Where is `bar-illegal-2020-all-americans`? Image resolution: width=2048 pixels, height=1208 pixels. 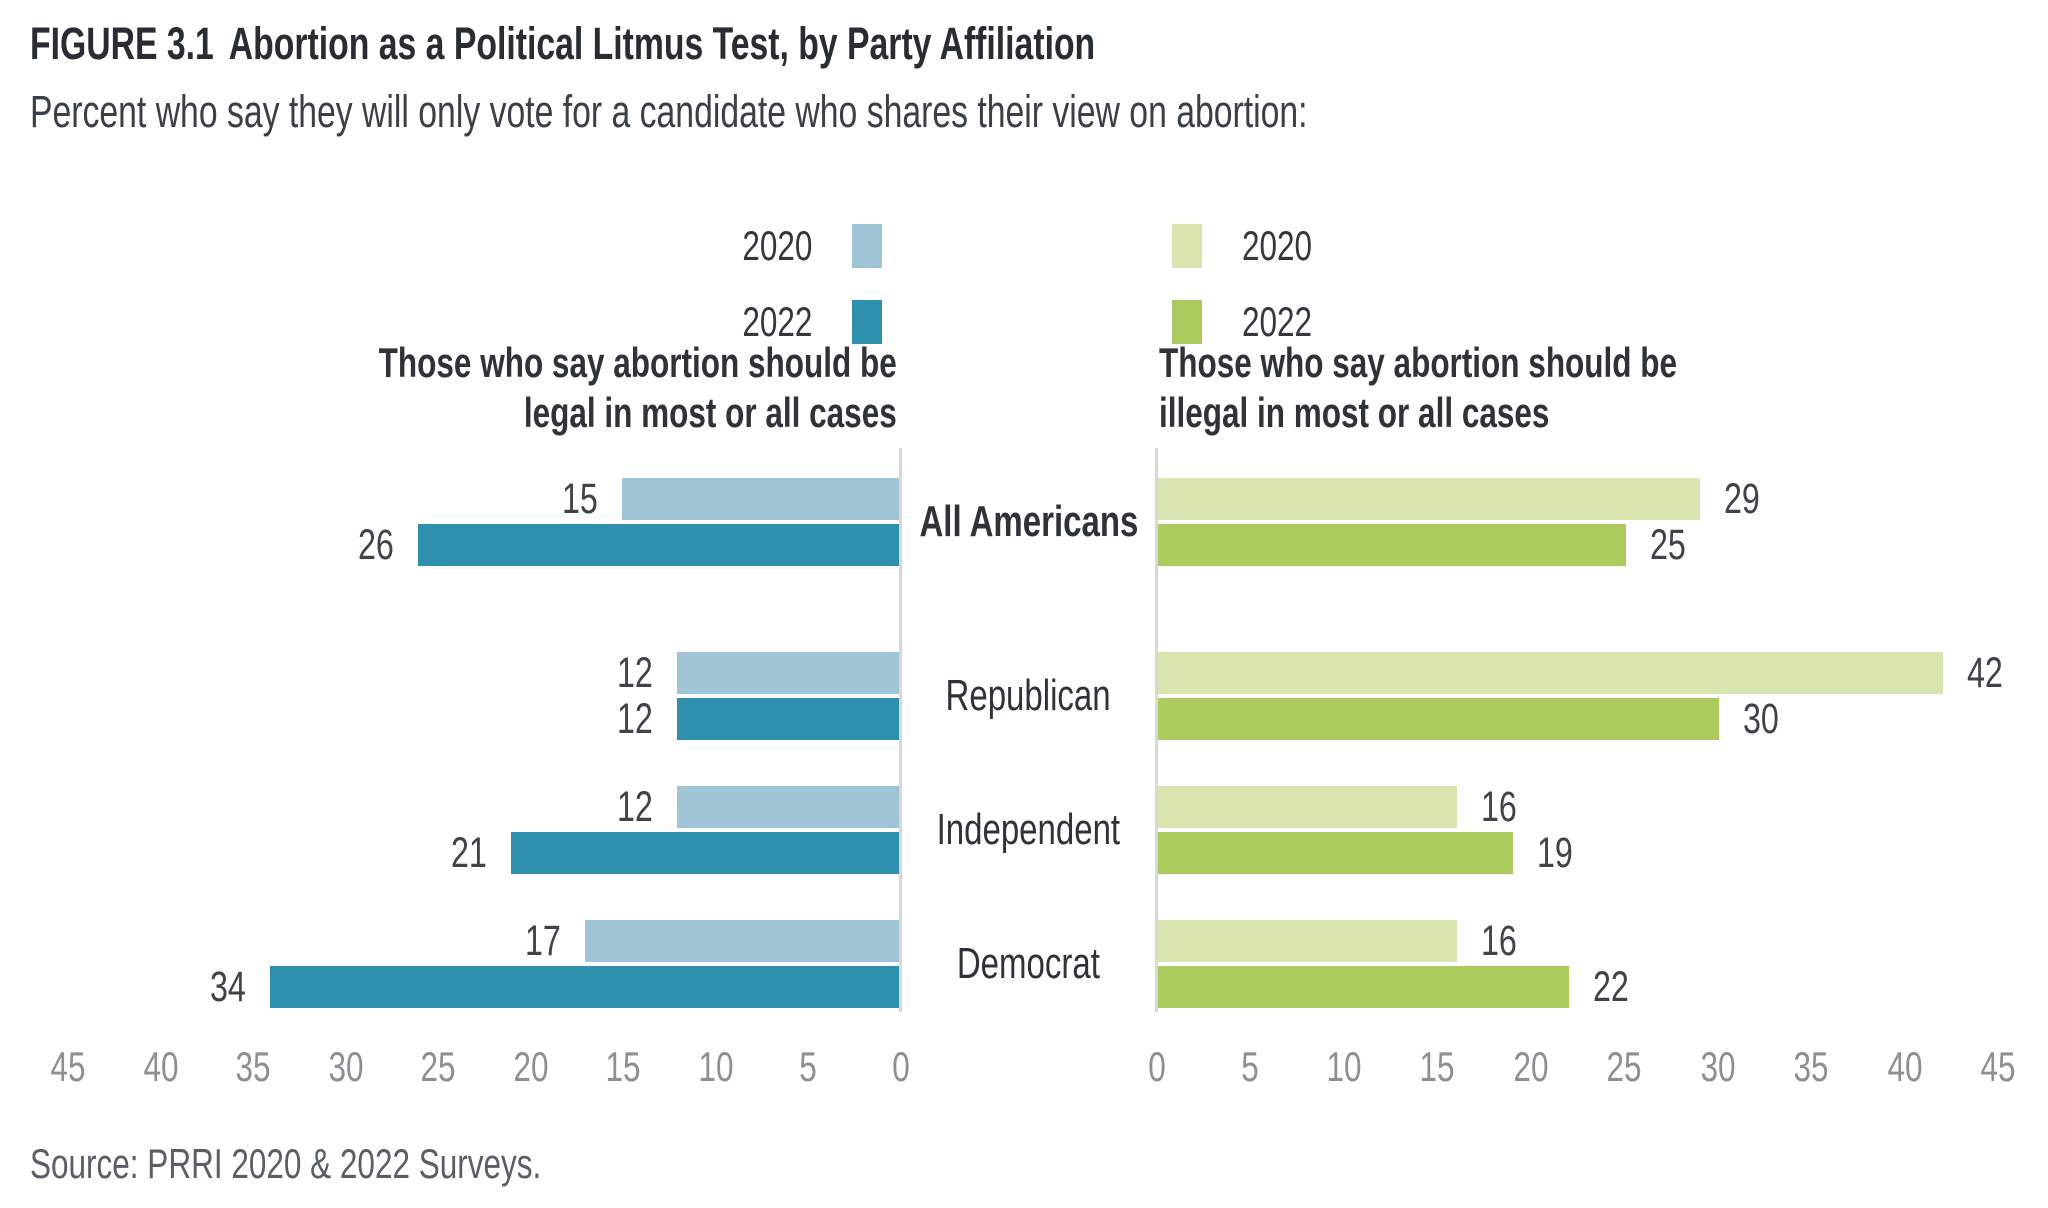 bar-illegal-2020-all-americans is located at coordinates (1429, 499).